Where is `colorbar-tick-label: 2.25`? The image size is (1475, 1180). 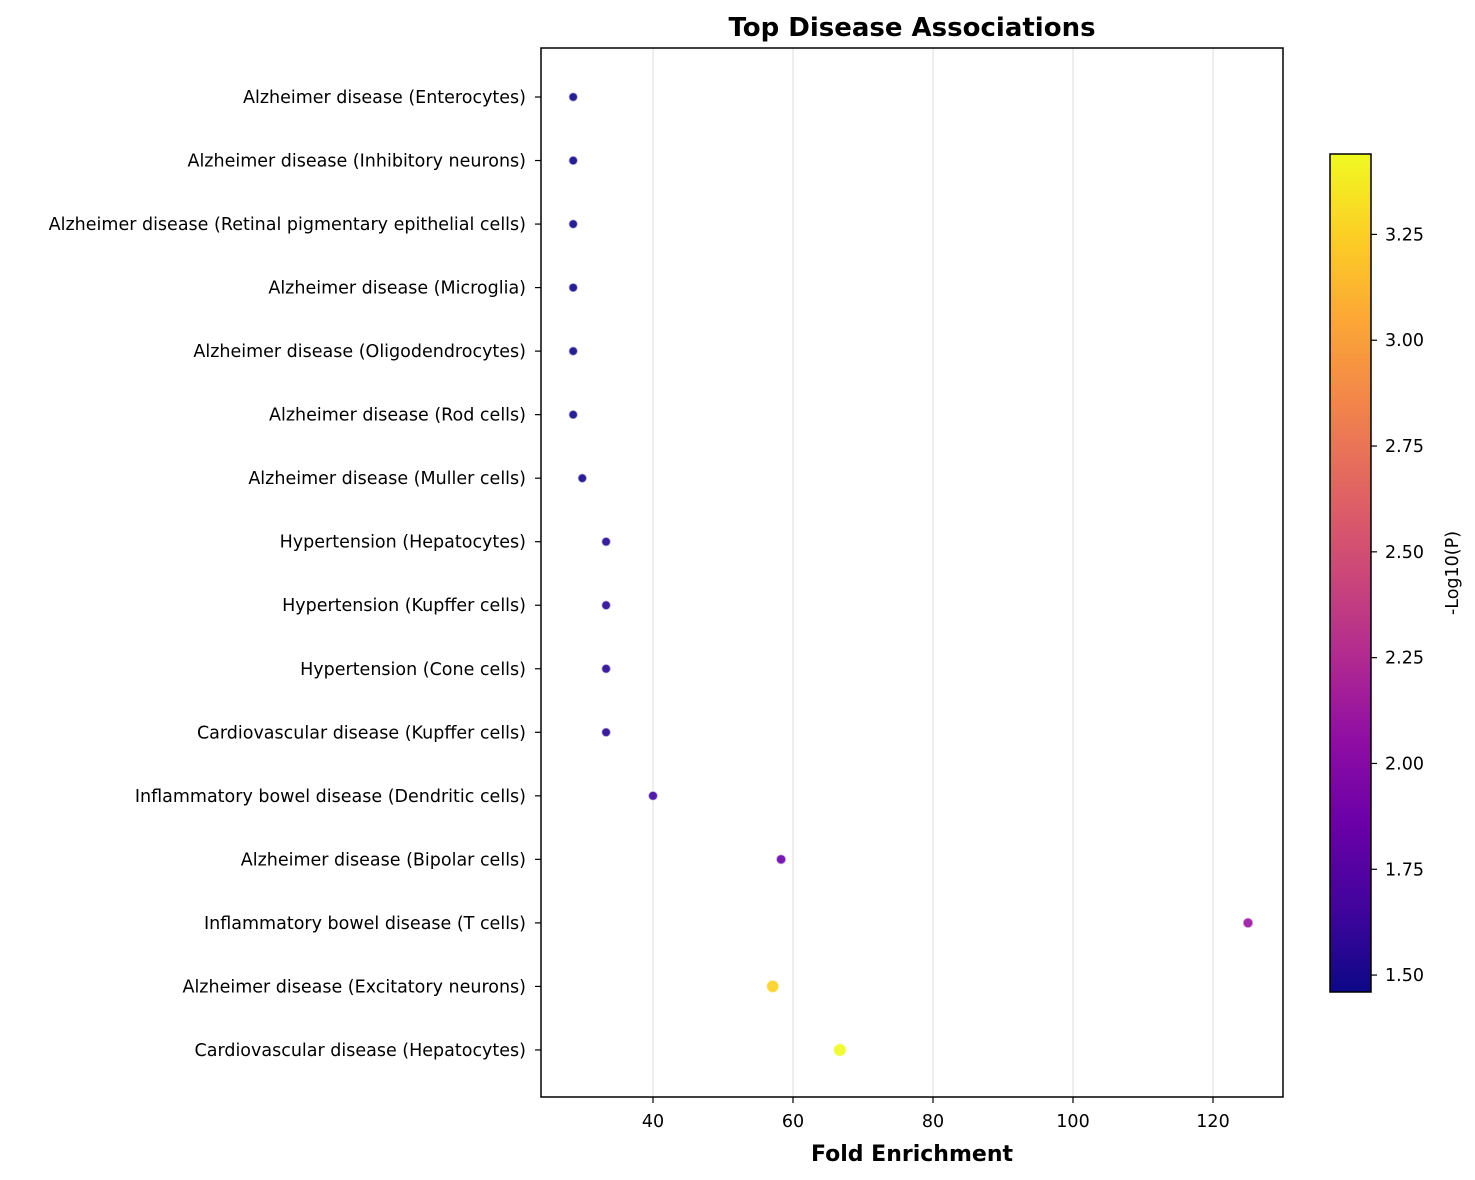
colorbar-tick-label: 2.25 is located at coordinates (1404, 659).